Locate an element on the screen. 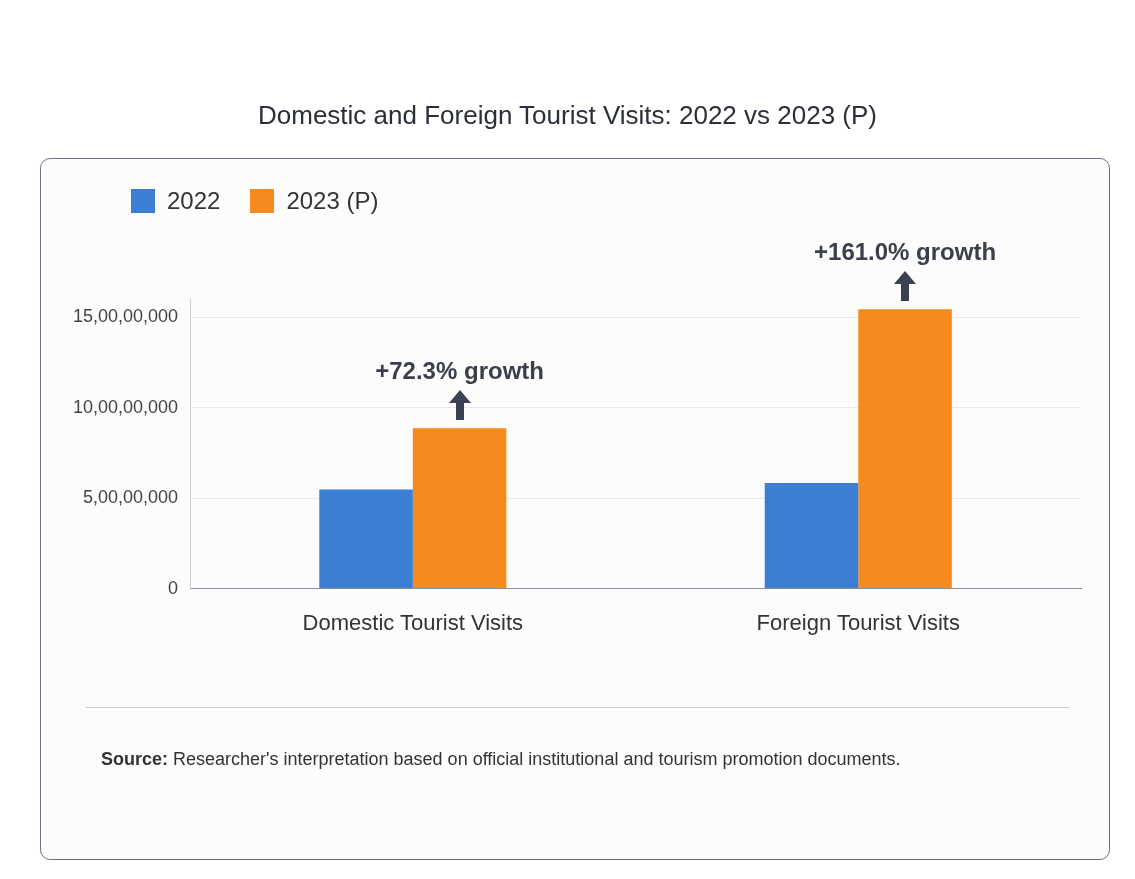  y-tick-label: 5,00,00,000 is located at coordinates (131, 497).